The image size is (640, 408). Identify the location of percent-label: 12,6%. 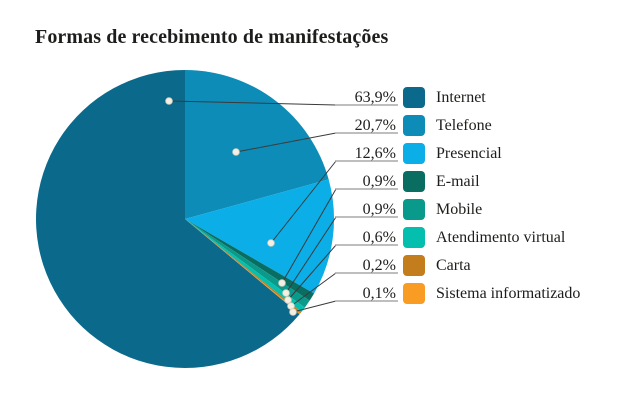
(375, 153).